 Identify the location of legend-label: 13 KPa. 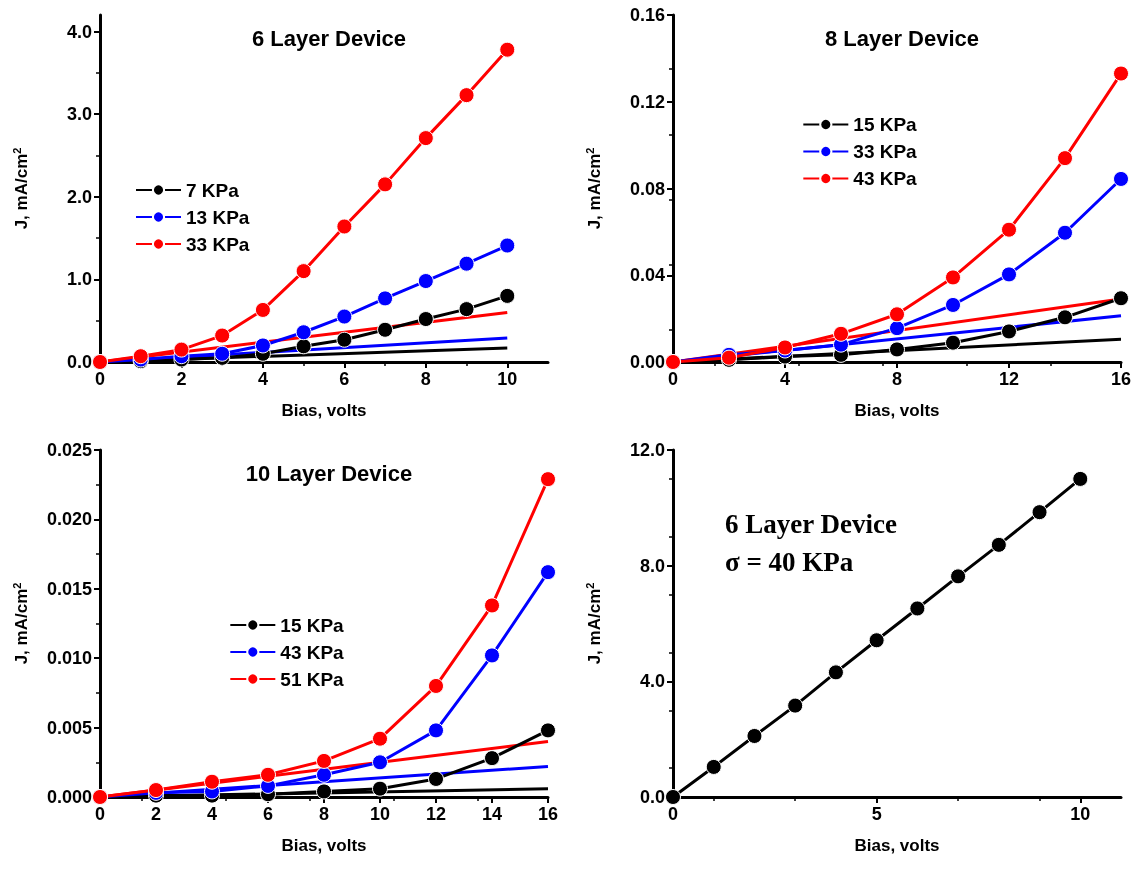
(218, 217).